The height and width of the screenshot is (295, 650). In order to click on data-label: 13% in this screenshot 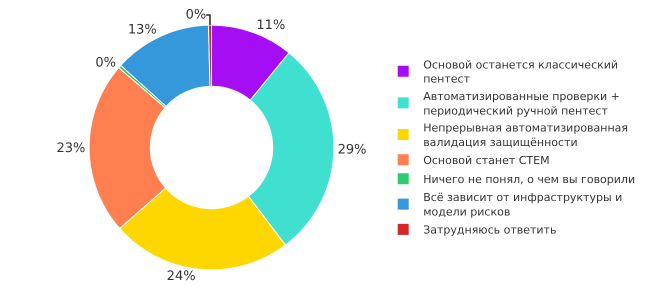, I will do `click(142, 30)`.